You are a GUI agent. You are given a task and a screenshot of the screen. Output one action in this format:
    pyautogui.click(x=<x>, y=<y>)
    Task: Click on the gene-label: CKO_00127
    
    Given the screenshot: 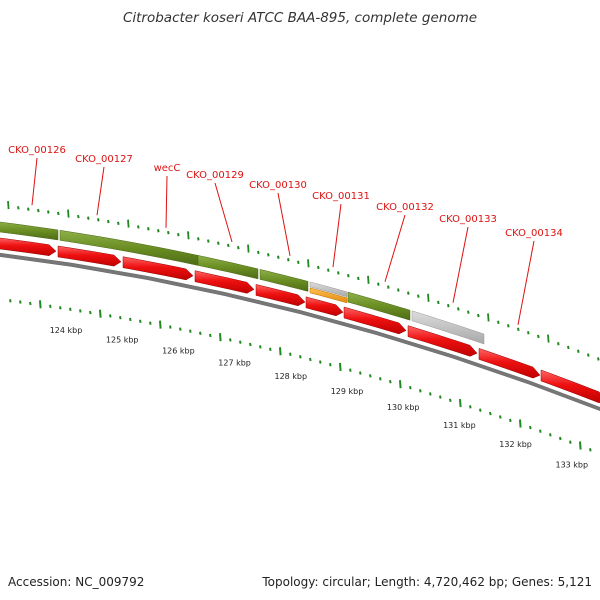 What is the action you would take?
    pyautogui.click(x=104, y=159)
    